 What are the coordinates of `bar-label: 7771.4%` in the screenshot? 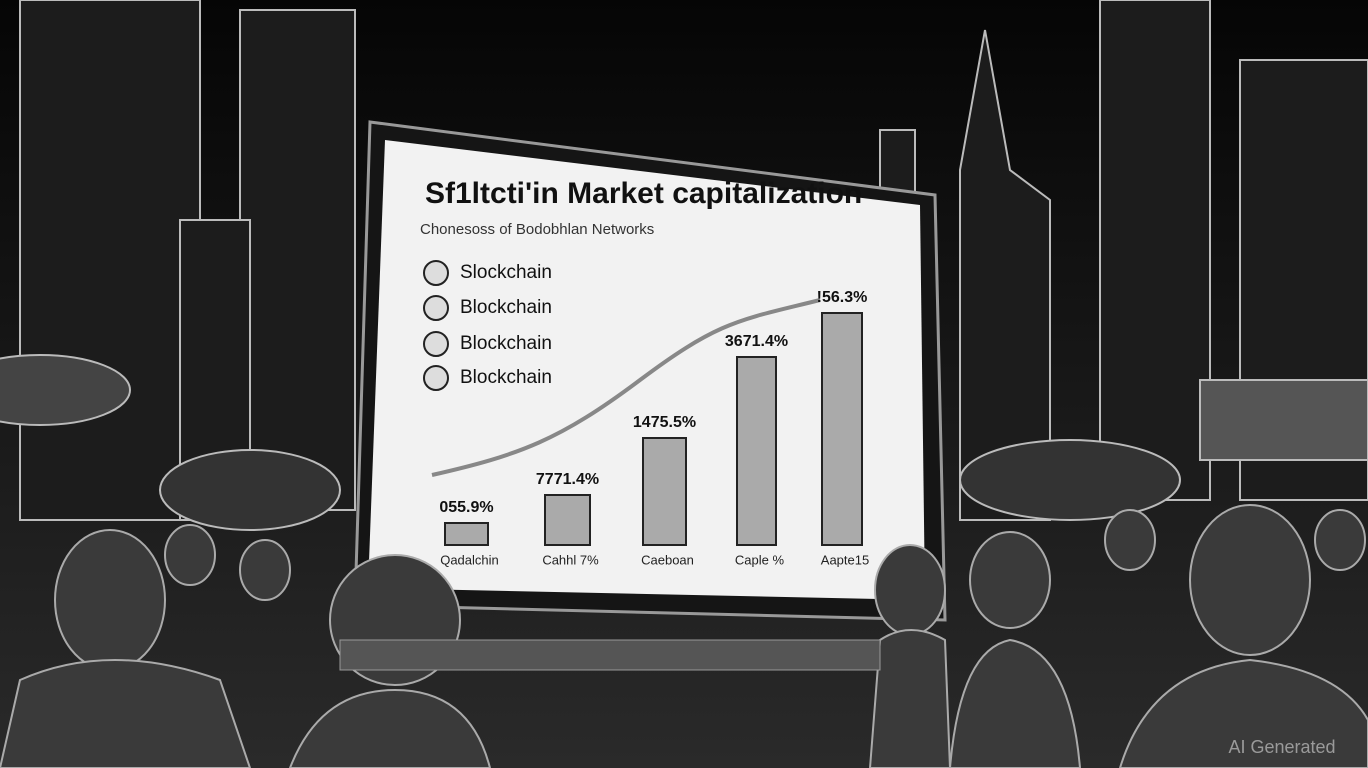 It's located at (567, 479).